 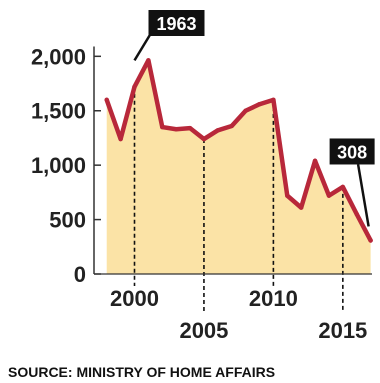 I want to click on x-tick-label: 2005, so click(x=203, y=330).